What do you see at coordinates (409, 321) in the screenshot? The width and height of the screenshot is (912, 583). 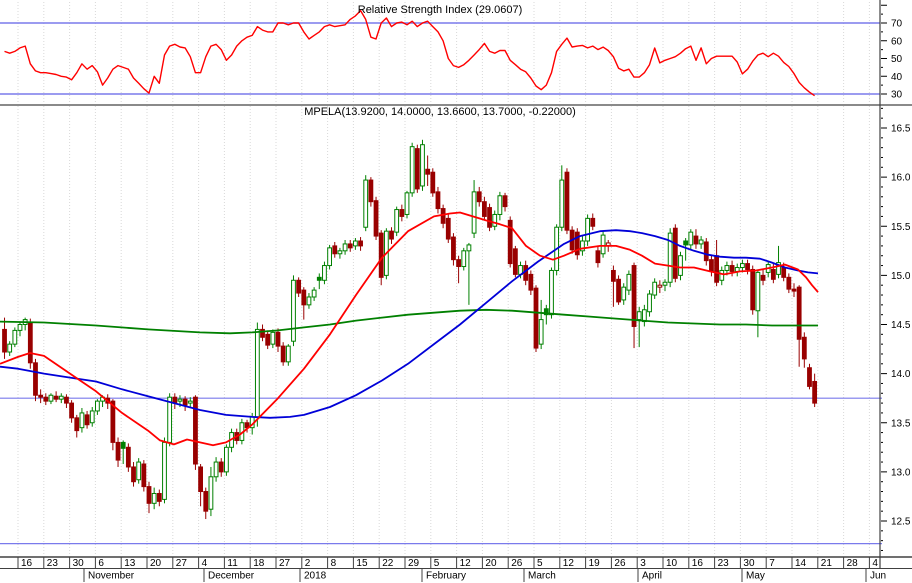 I see `ma-slow-line` at bounding box center [409, 321].